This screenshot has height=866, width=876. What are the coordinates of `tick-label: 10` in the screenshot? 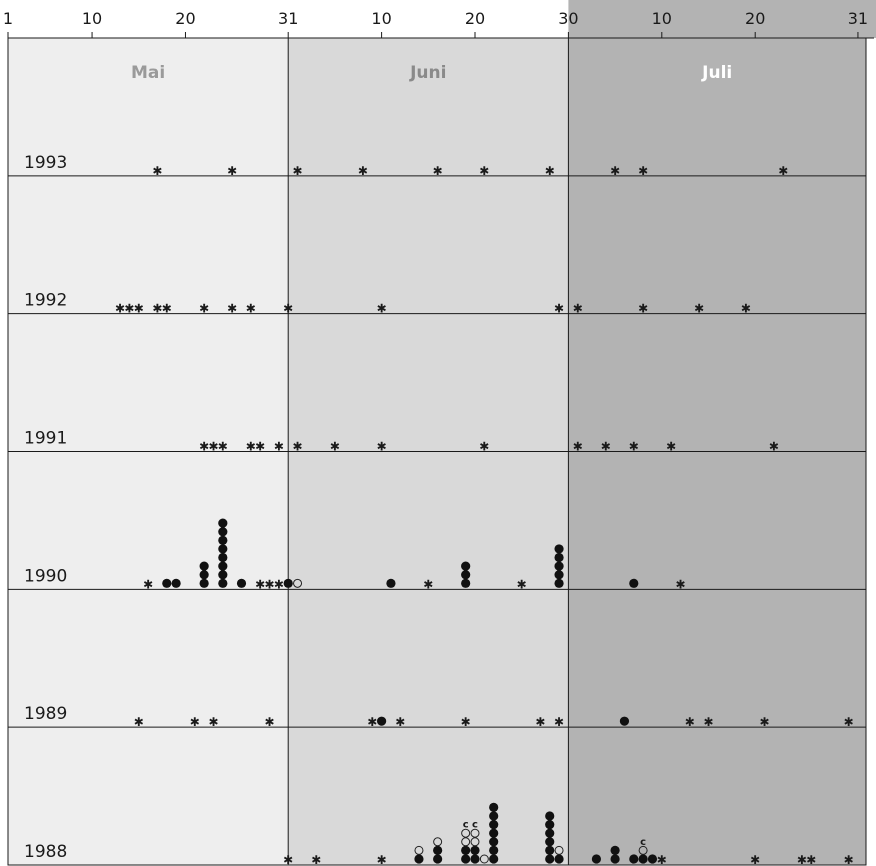 It's located at (381, 18).